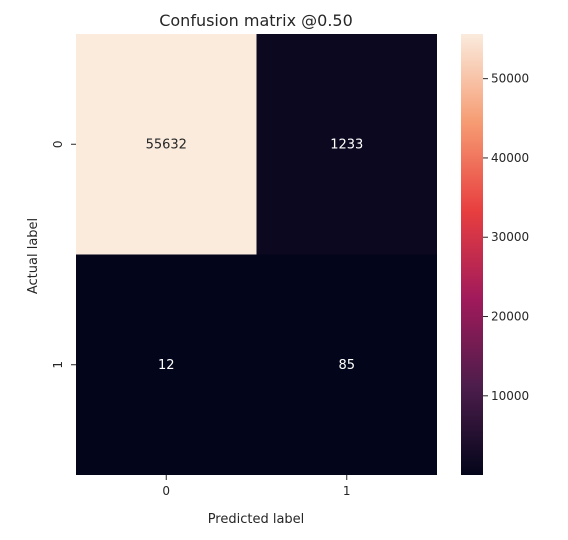  Describe the element at coordinates (510, 79) in the screenshot. I see `colorbar-tick-label-4: 50000` at that location.